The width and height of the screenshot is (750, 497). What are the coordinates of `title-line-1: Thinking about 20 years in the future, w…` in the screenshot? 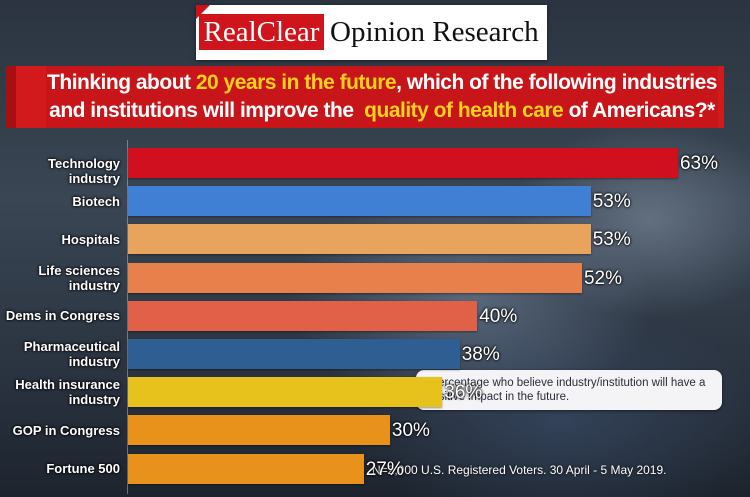 It's located at (382, 83).